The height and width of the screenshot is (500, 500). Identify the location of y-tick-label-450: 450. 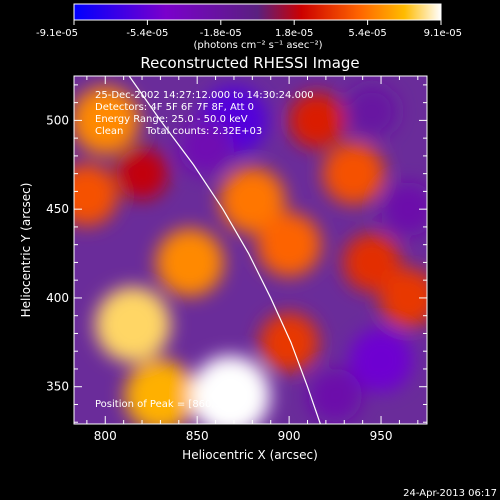
(57, 209).